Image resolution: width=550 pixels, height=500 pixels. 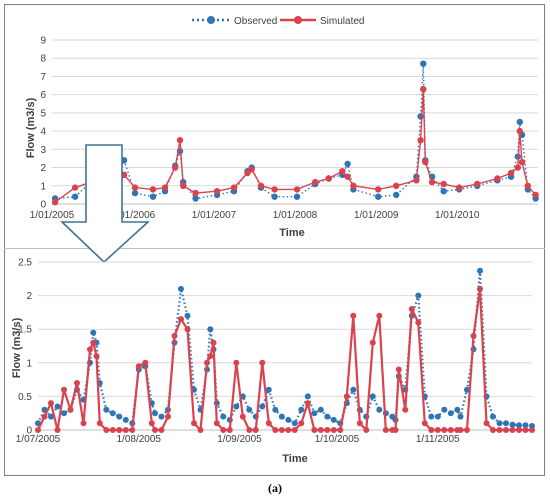 I want to click on bot-y-tick-label: 1.5, so click(x=25, y=330).